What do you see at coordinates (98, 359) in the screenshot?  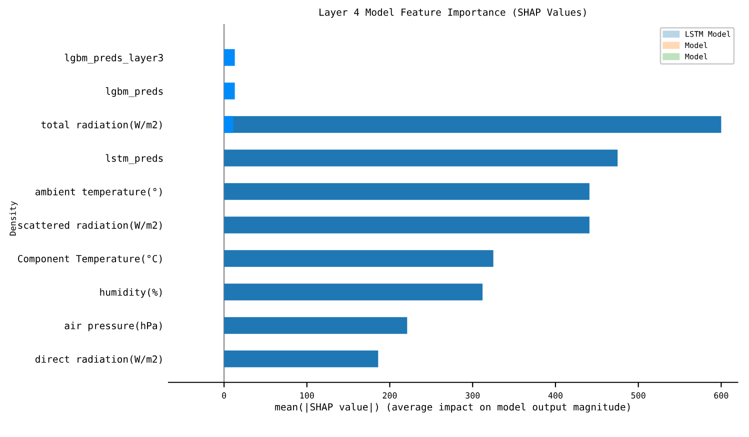 I see `y-tick-label: direct radiation(W/m2)` at bounding box center [98, 359].